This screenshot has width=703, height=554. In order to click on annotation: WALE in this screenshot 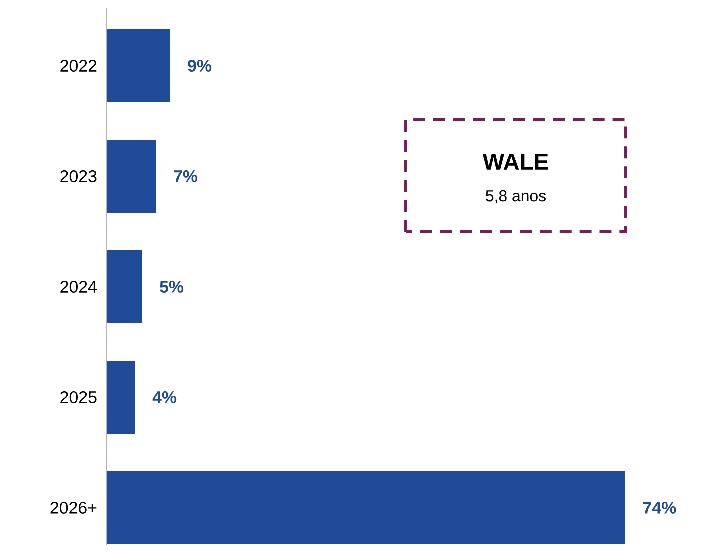, I will do `click(515, 162)`.